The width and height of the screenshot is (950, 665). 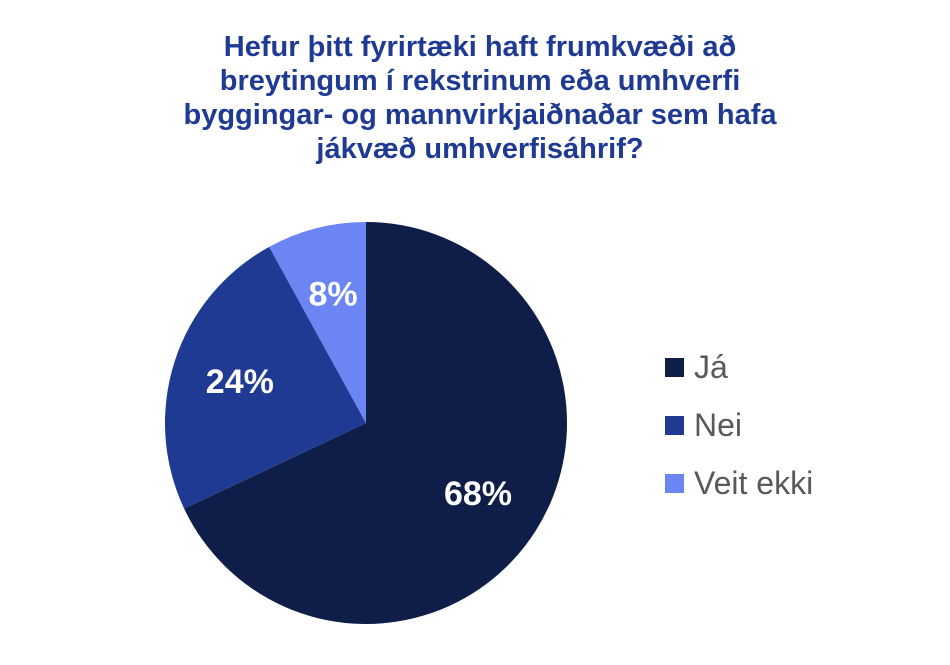 I want to click on legend-item-ja: Já, so click(x=739, y=367).